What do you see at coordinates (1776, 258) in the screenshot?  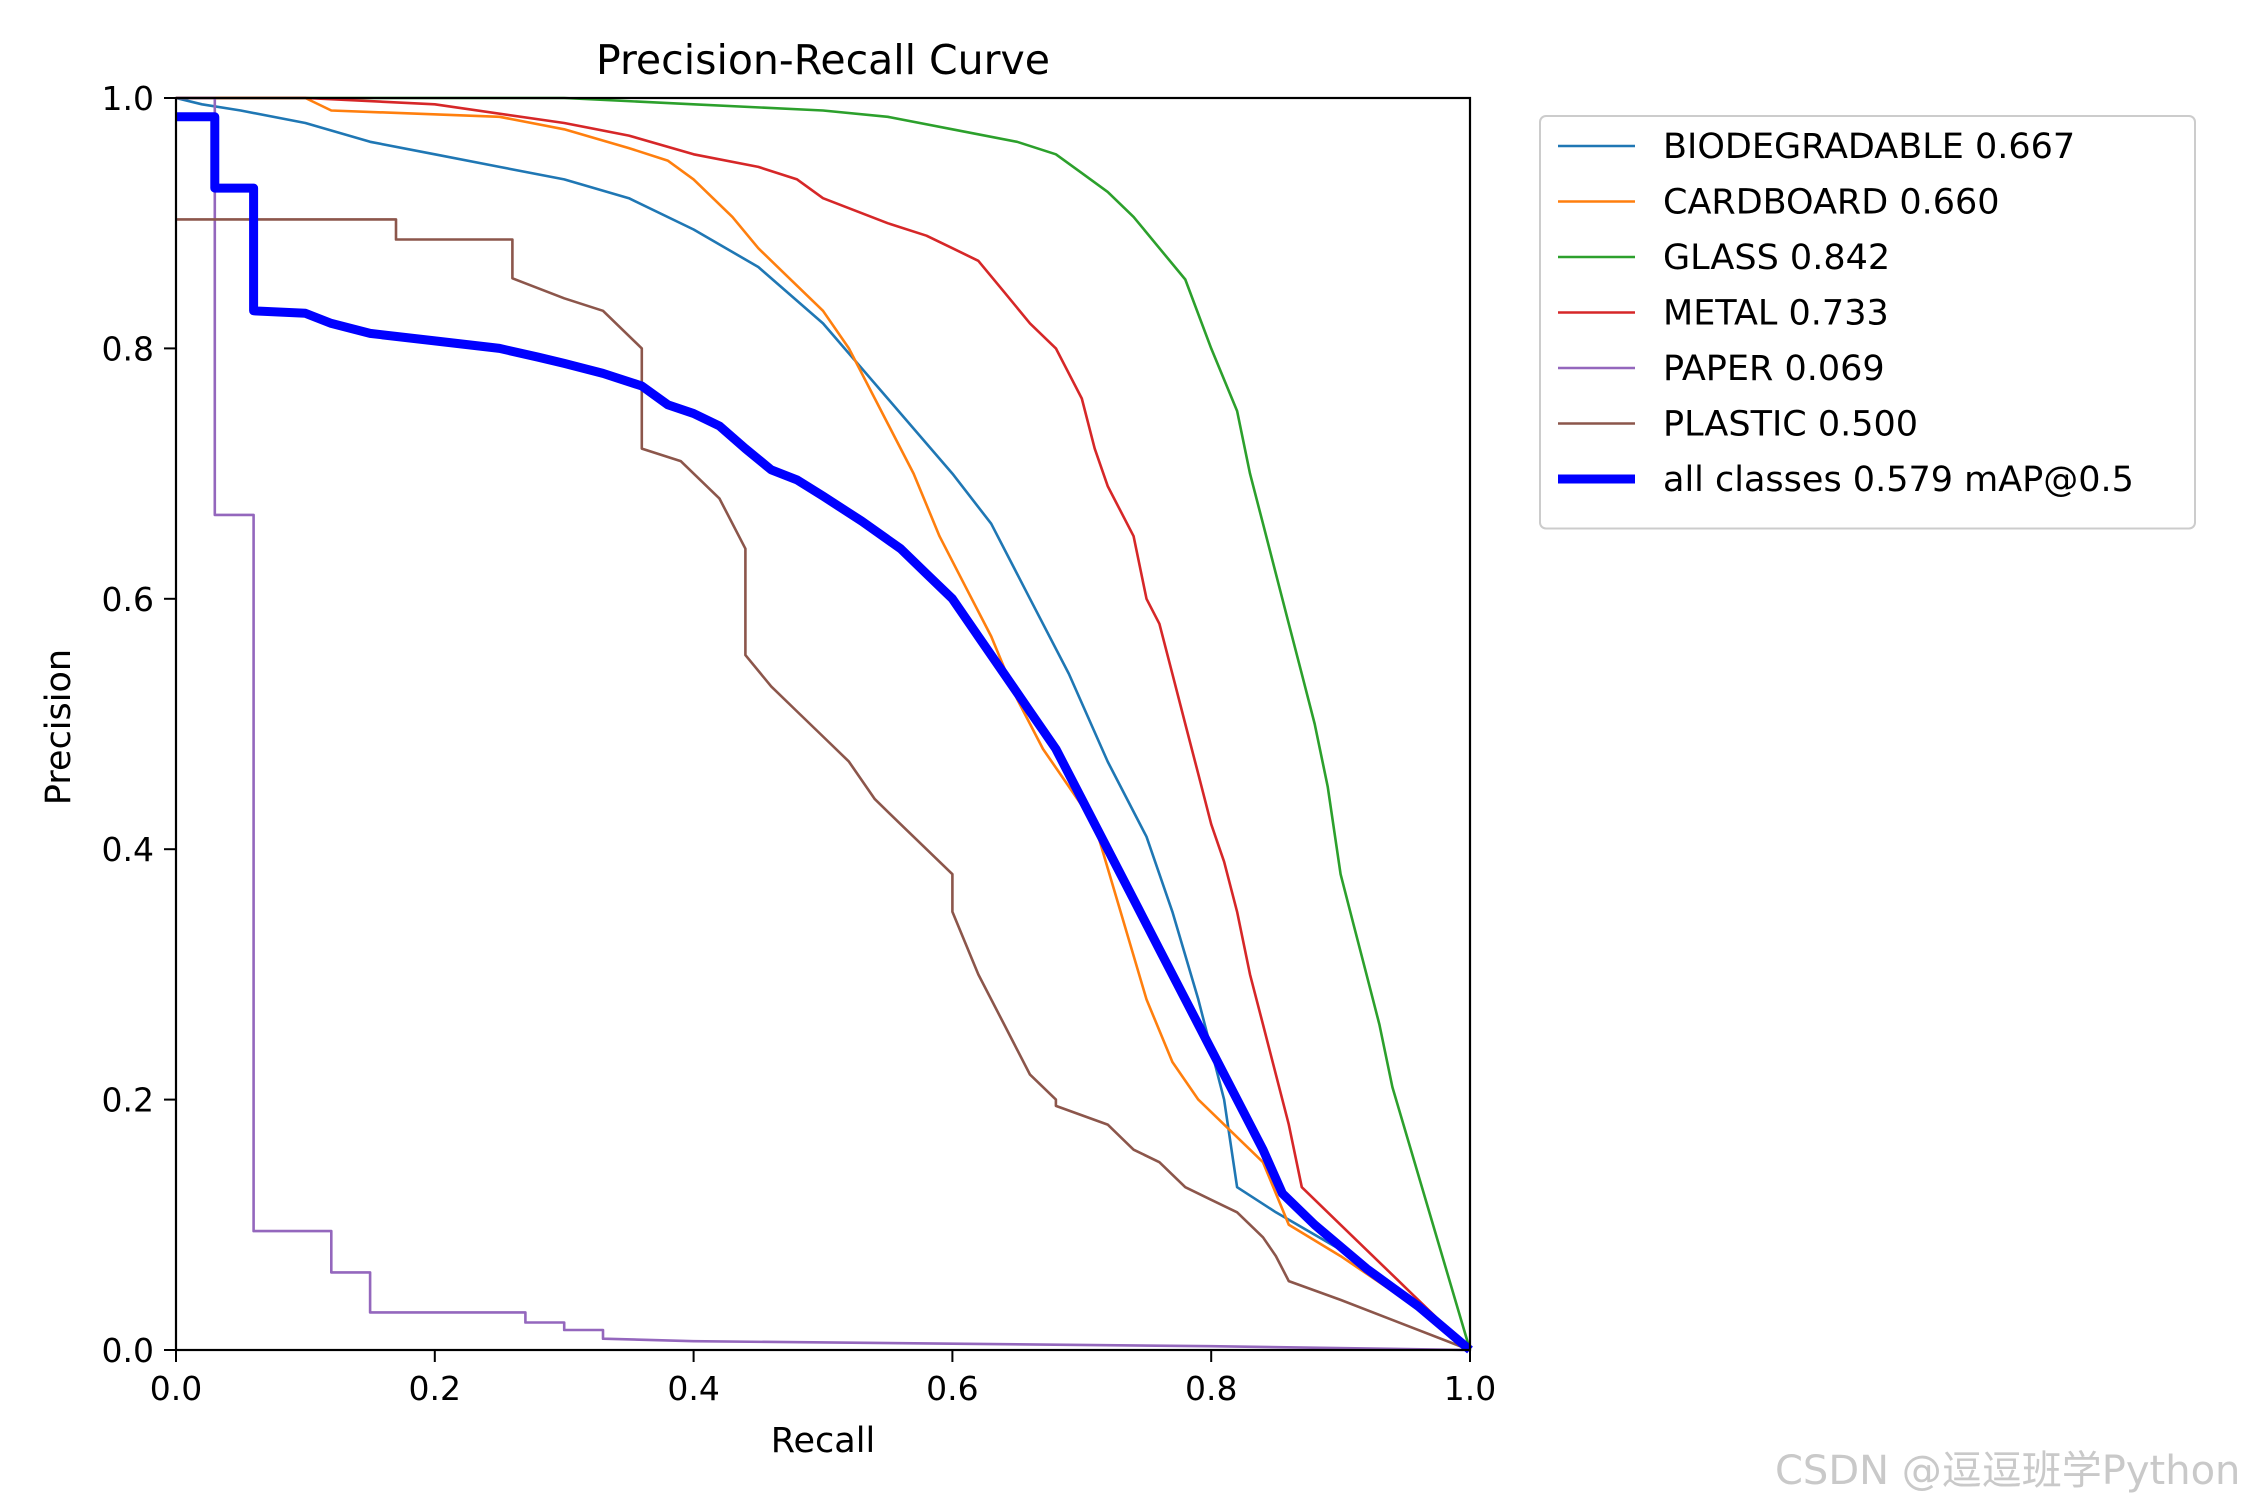 I see `legend-label: GLASS 0.842` at bounding box center [1776, 258].